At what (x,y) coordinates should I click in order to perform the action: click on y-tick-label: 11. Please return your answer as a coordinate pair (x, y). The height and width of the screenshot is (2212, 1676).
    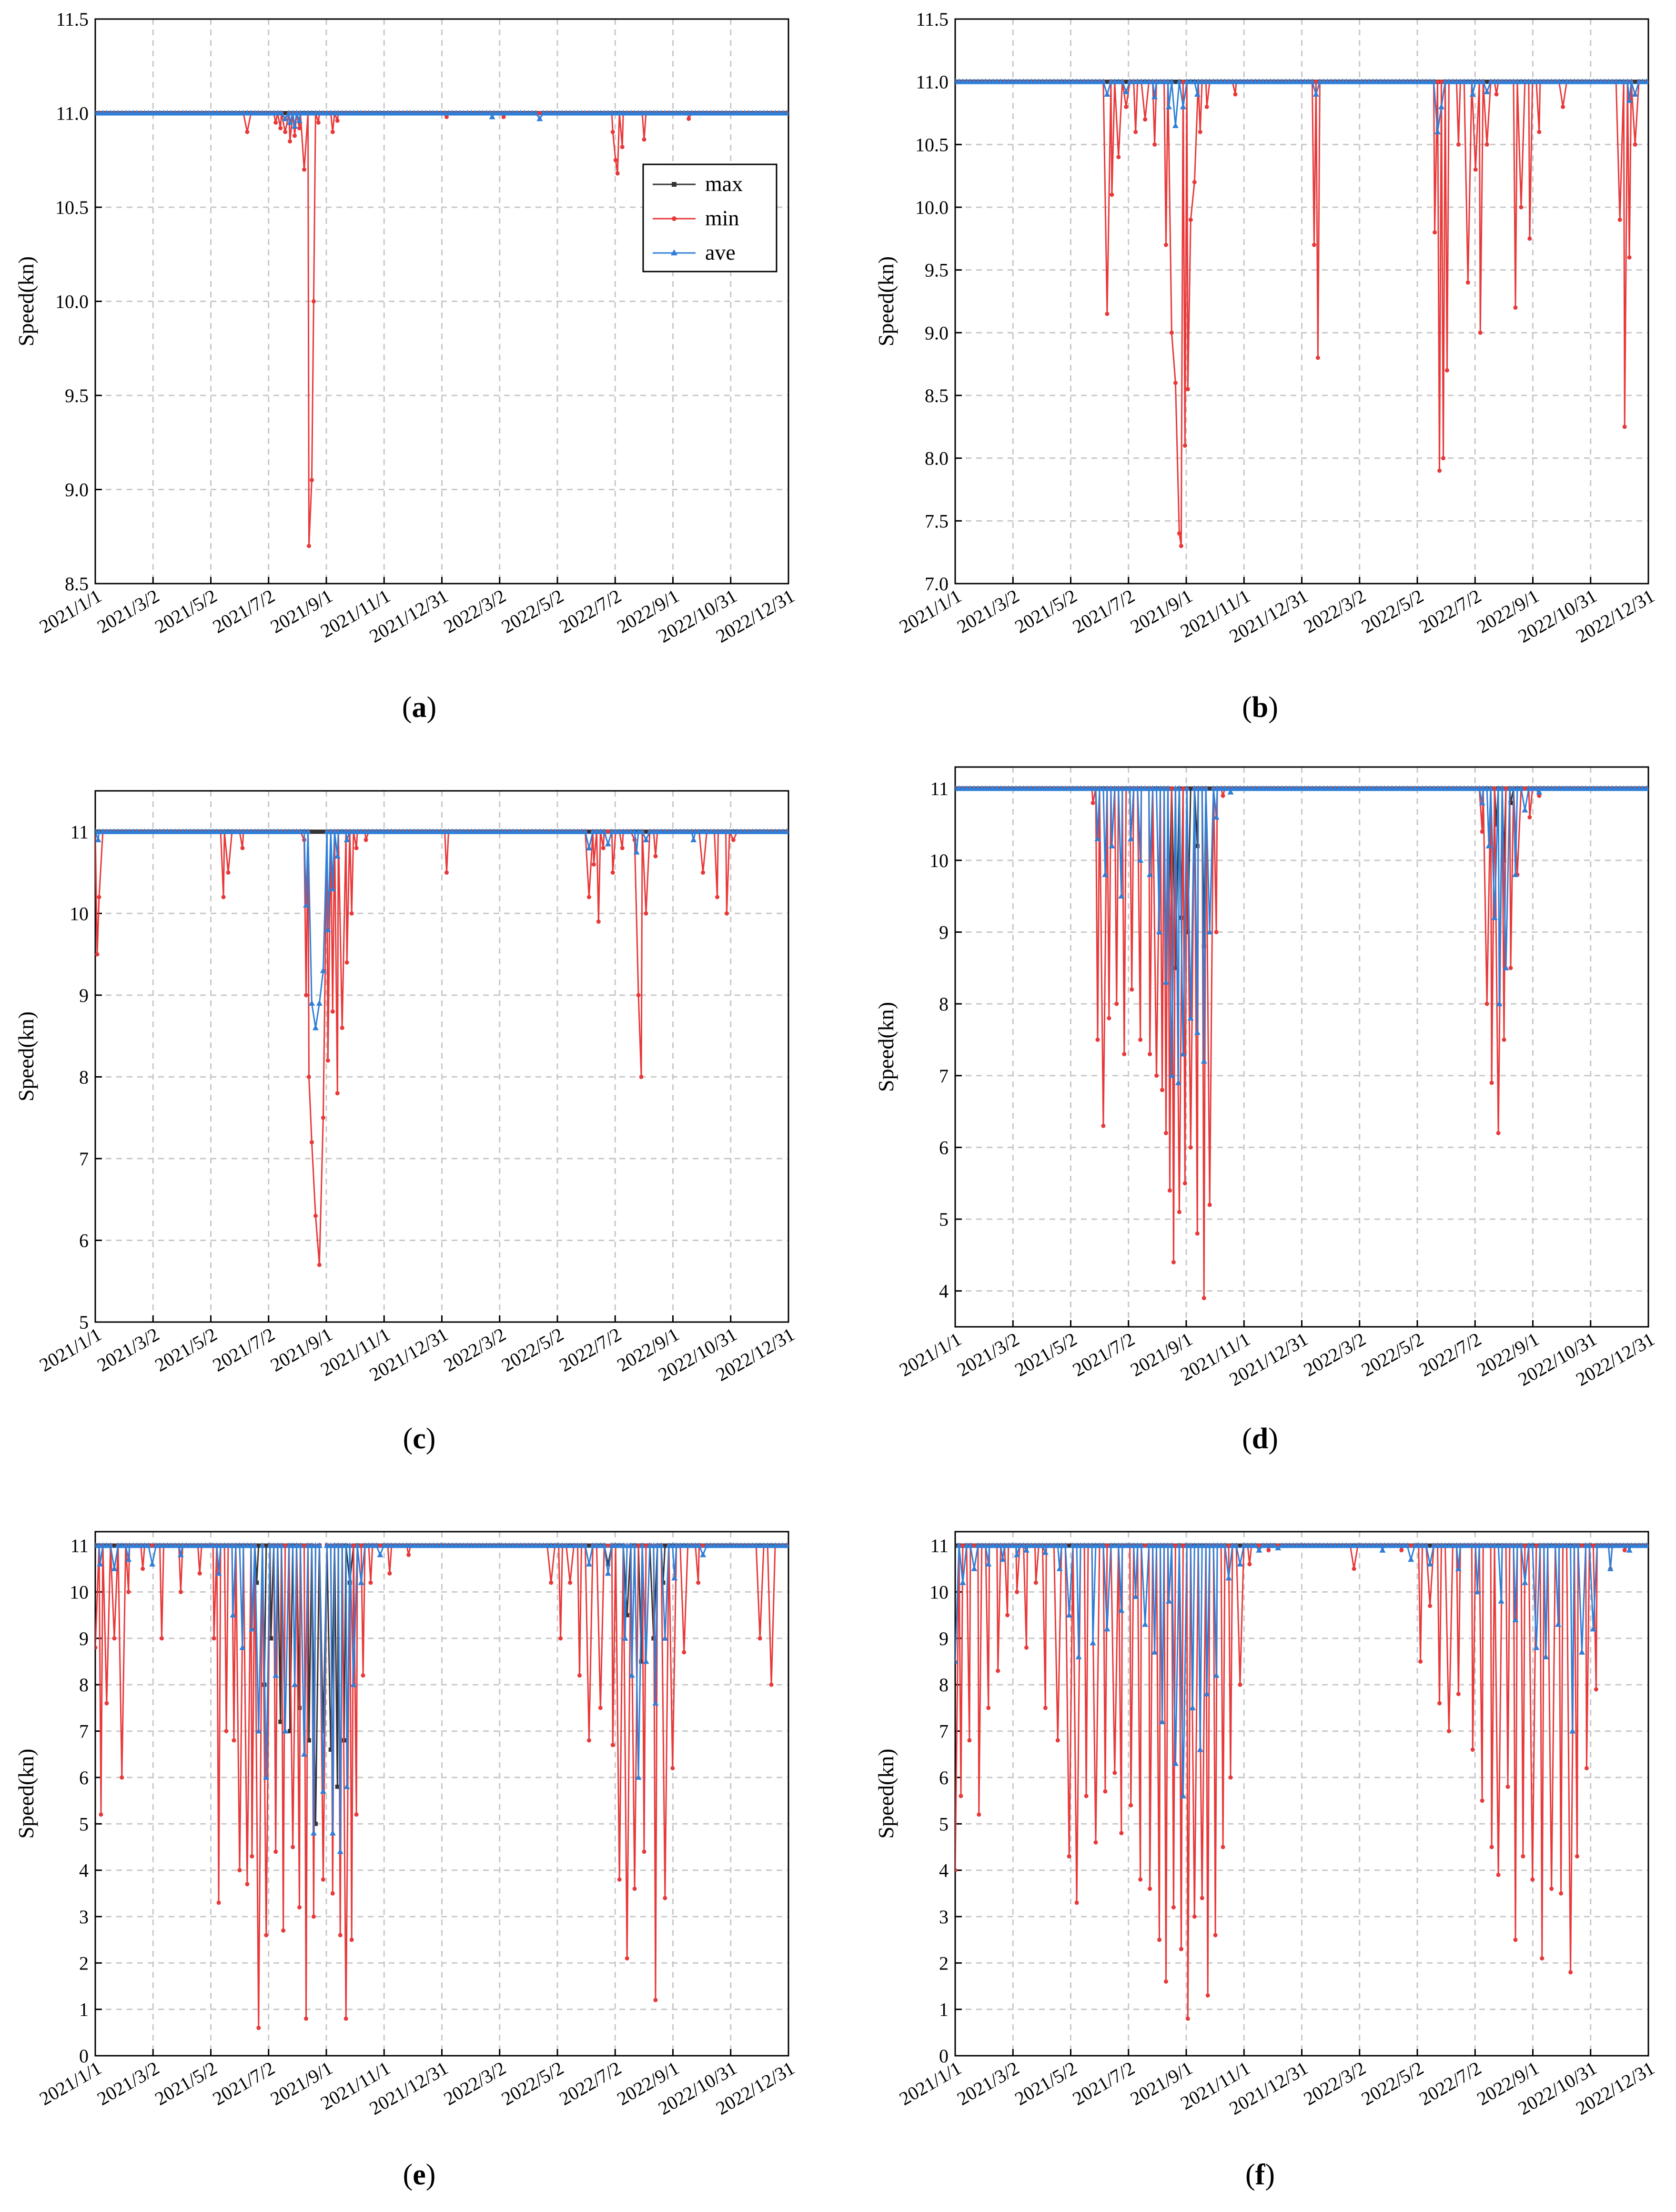
    Looking at the image, I should click on (939, 1545).